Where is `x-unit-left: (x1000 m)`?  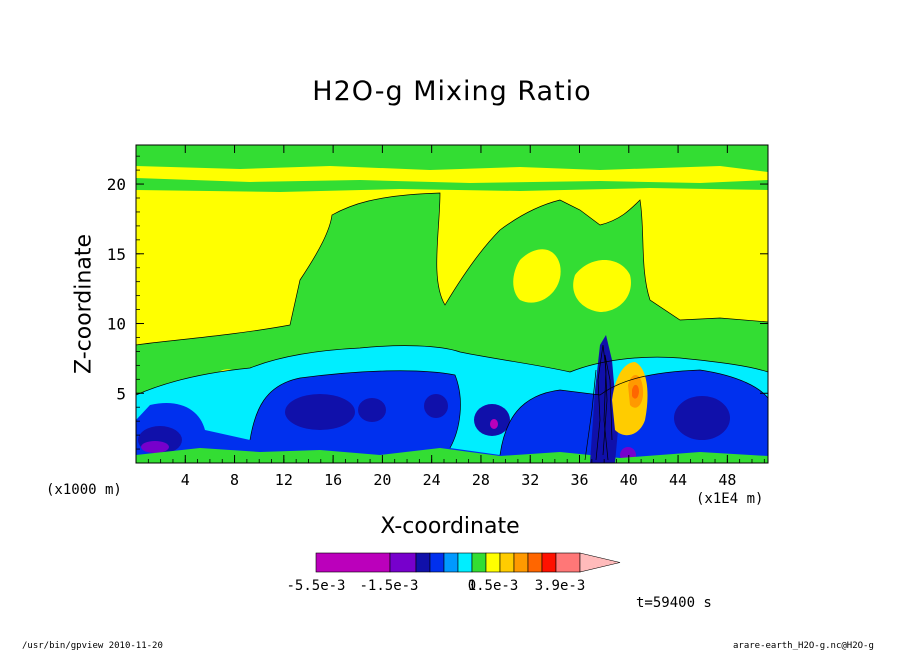 x-unit-left: (x1000 m) is located at coordinates (84, 490).